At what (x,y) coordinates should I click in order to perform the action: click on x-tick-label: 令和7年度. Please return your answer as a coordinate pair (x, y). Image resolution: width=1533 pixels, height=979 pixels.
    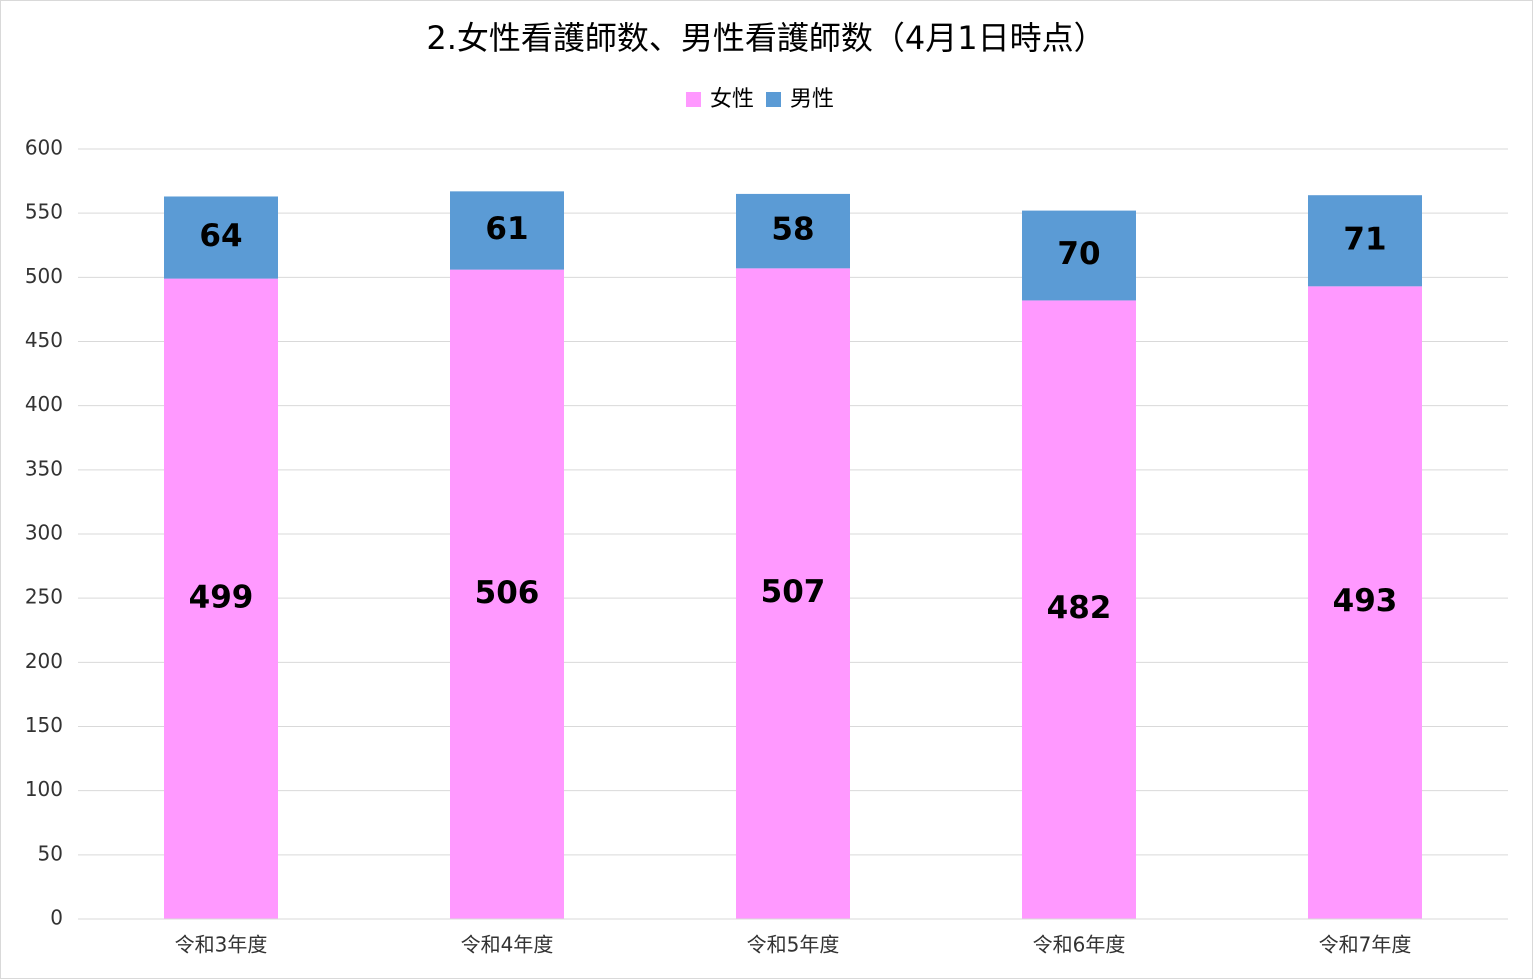
    Looking at the image, I should click on (1365, 945).